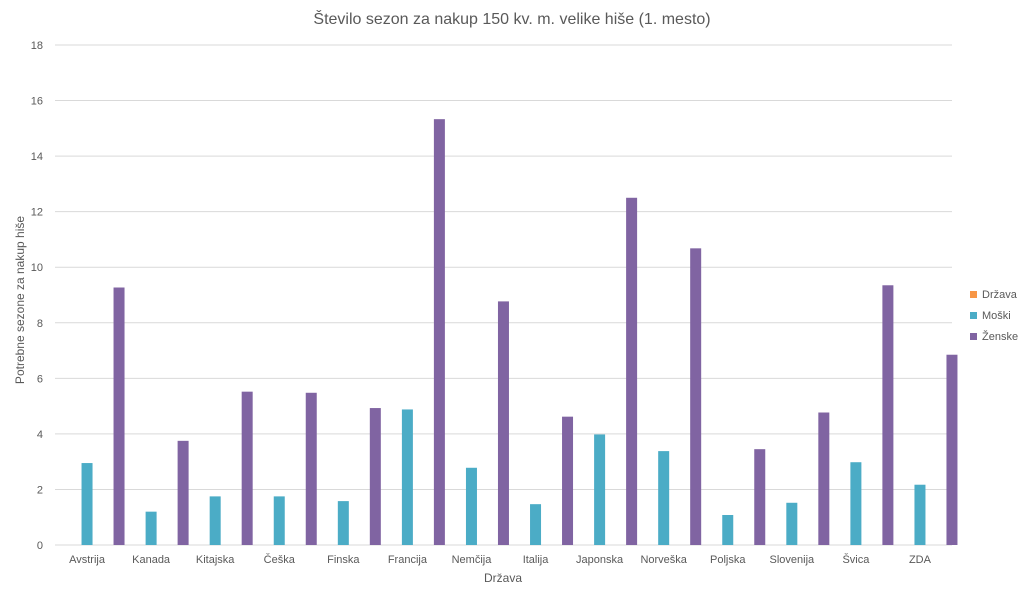 The height and width of the screenshot is (599, 1024). What do you see at coordinates (280, 559) in the screenshot?
I see `x-tick-label: Češka` at bounding box center [280, 559].